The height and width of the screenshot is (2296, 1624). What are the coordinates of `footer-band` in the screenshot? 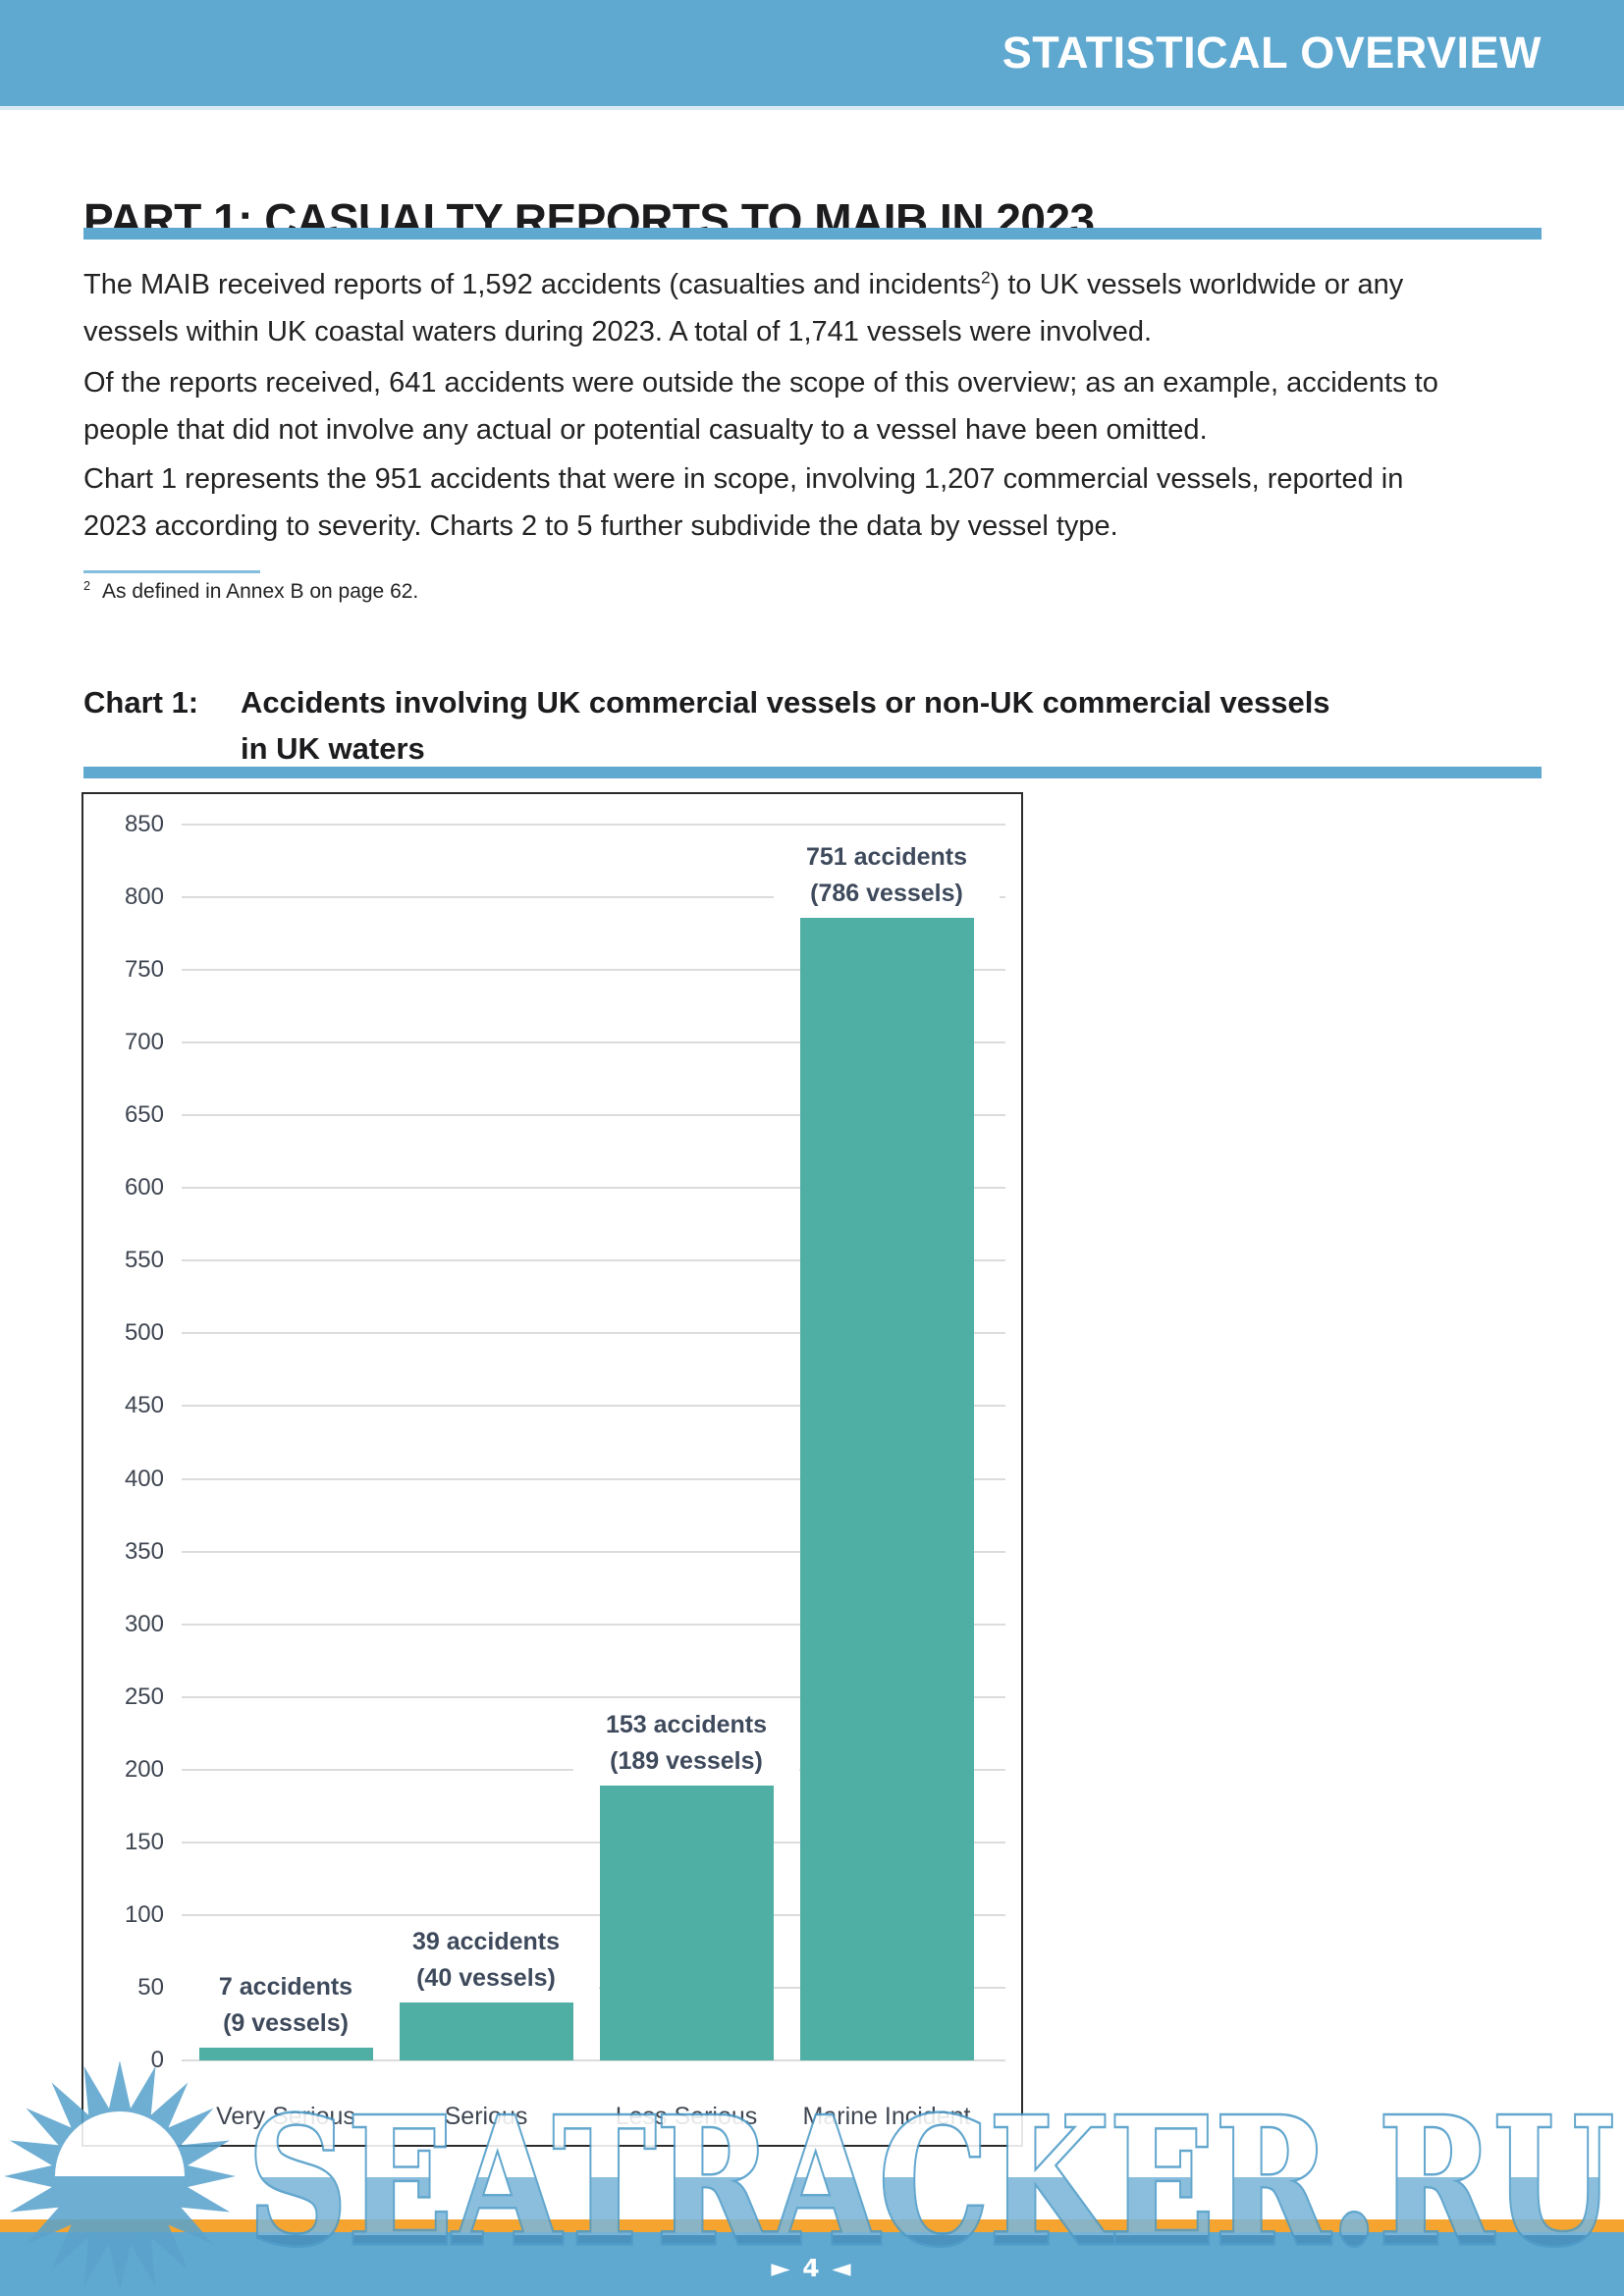 It's located at (812, 2264).